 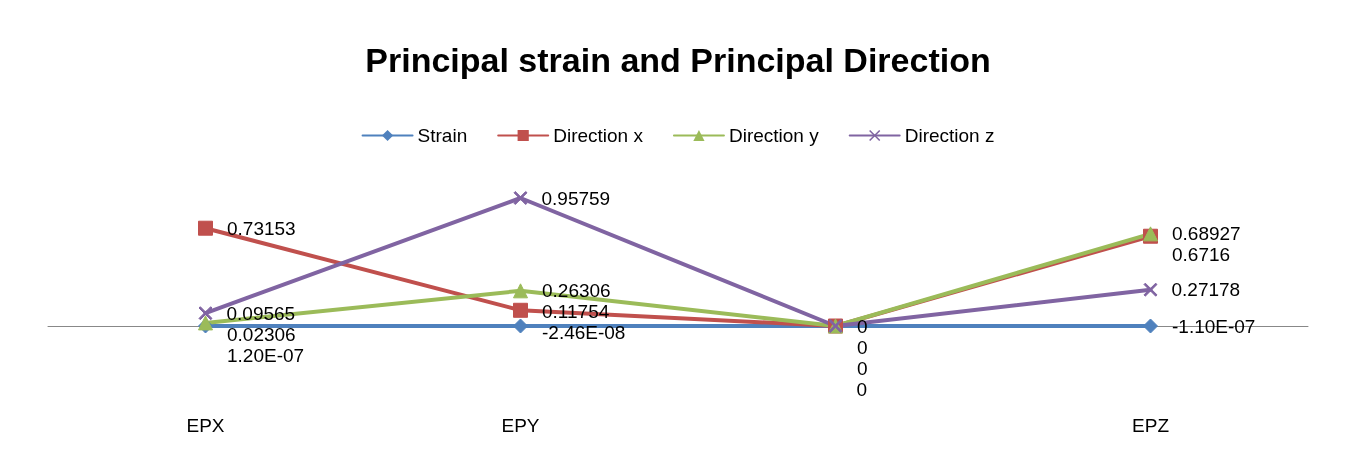 What do you see at coordinates (584, 333) in the screenshot?
I see `data-label: -2.46E-08` at bounding box center [584, 333].